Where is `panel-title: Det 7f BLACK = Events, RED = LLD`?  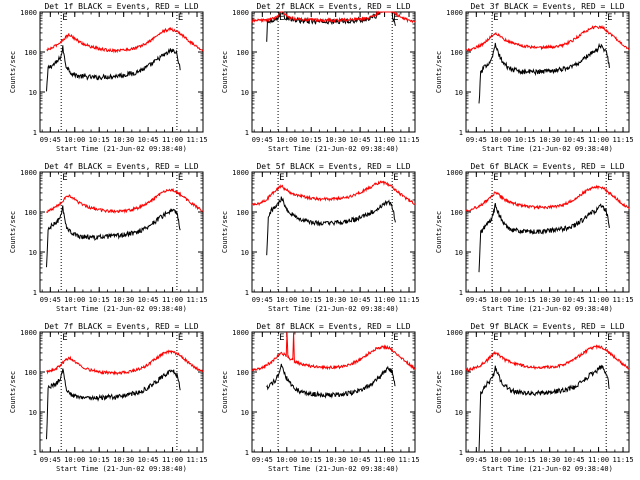 panel-title: Det 7f BLACK = Events, RED = LLD is located at coordinates (121, 326).